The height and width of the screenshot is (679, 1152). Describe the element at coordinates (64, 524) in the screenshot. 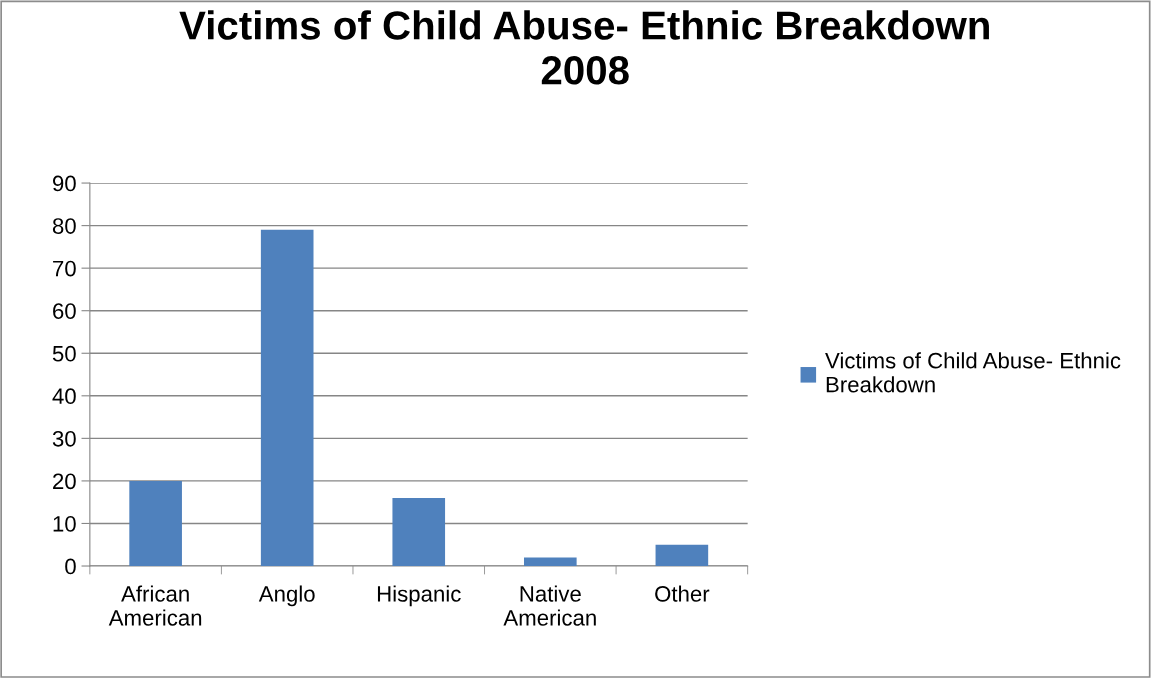

I see `y-tick-label: 10` at that location.